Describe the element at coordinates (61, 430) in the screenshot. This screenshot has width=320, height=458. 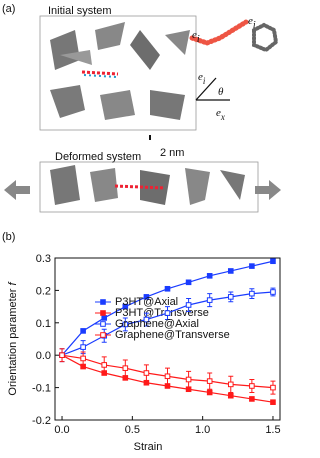
I see `x-tick-label: 0.0` at that location.